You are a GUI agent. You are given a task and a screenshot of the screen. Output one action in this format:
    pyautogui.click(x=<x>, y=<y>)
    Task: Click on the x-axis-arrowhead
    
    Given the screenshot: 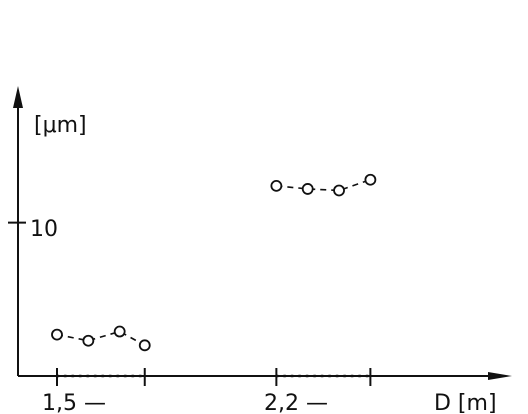 What is the action you would take?
    pyautogui.click(x=500, y=376)
    